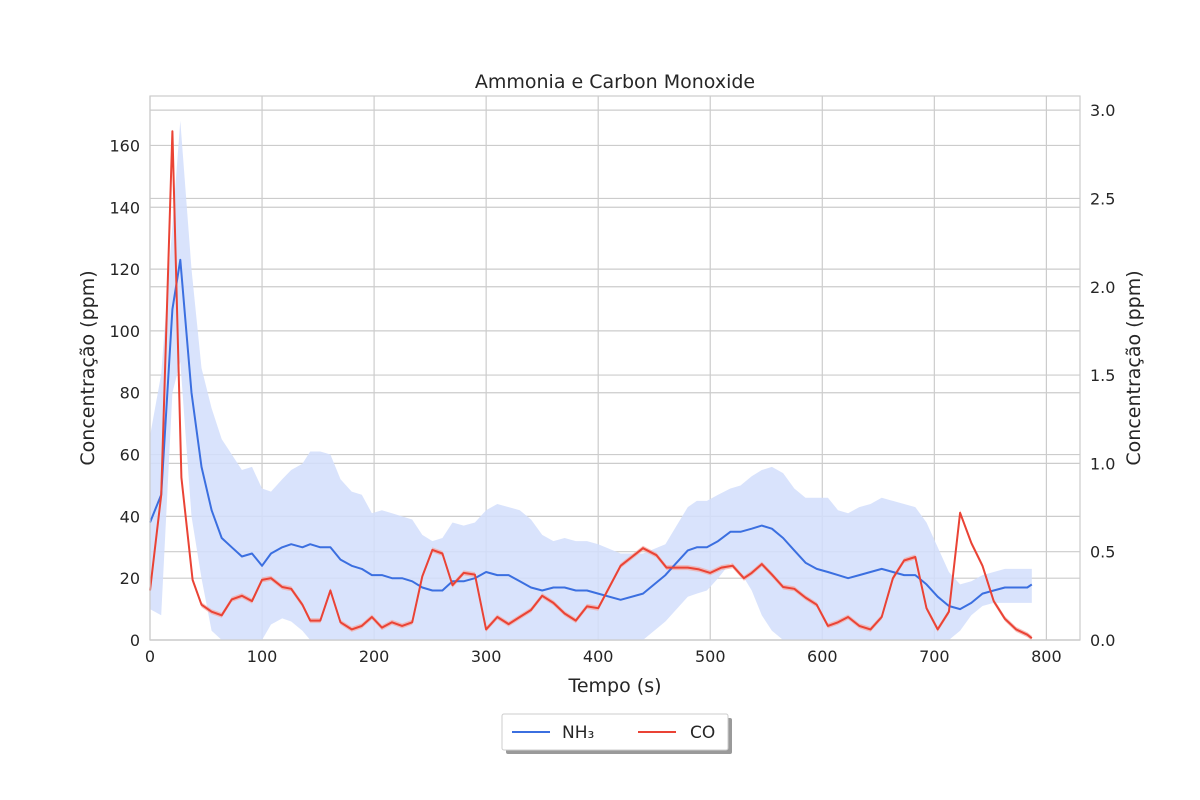 The width and height of the screenshot is (1200, 800). Describe the element at coordinates (124, 145) in the screenshot. I see `left-y-tick-label: 160` at that location.